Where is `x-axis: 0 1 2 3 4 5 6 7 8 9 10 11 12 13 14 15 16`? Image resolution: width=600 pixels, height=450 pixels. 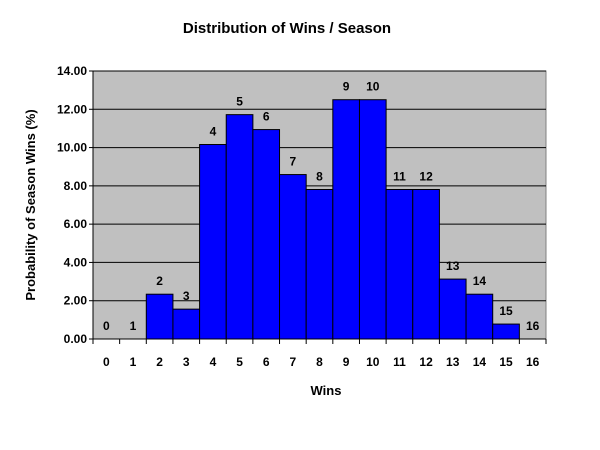
x-axis: 0 1 2 3 4 5 6 7 8 9 10 11 12 13 14 15 16 is located at coordinates (319, 353).